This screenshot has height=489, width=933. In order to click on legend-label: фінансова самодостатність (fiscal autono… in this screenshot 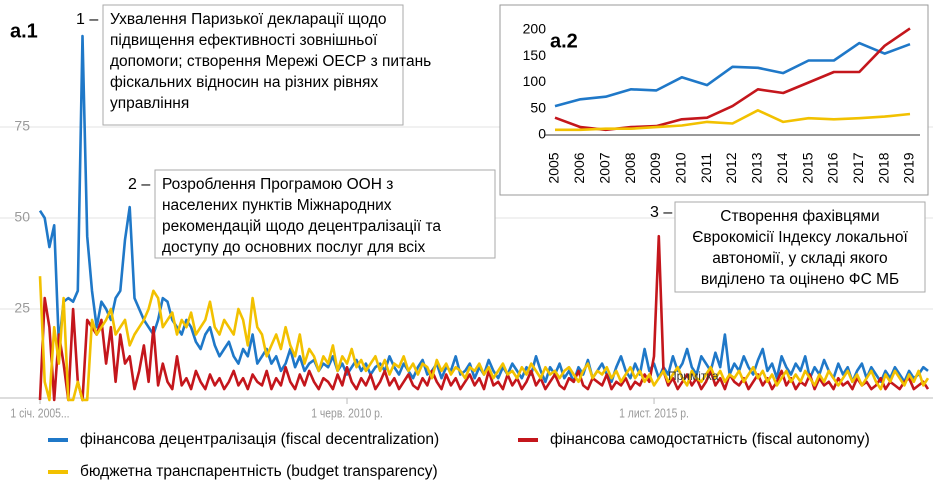, I will do `click(710, 439)`.